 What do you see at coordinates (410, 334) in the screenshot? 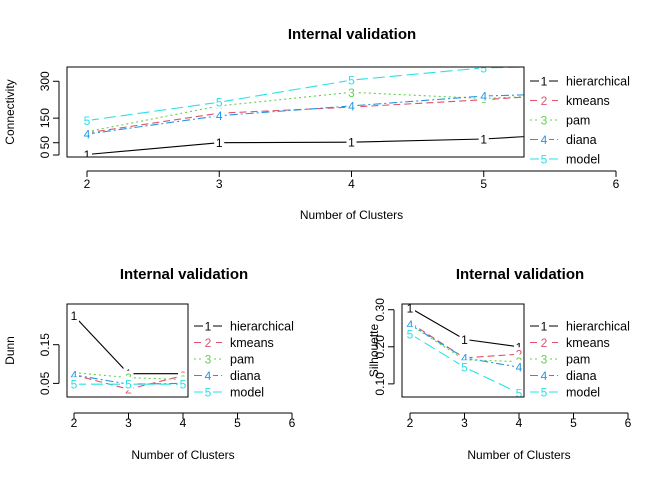
I see `data-point-model-1: 5` at bounding box center [410, 334].